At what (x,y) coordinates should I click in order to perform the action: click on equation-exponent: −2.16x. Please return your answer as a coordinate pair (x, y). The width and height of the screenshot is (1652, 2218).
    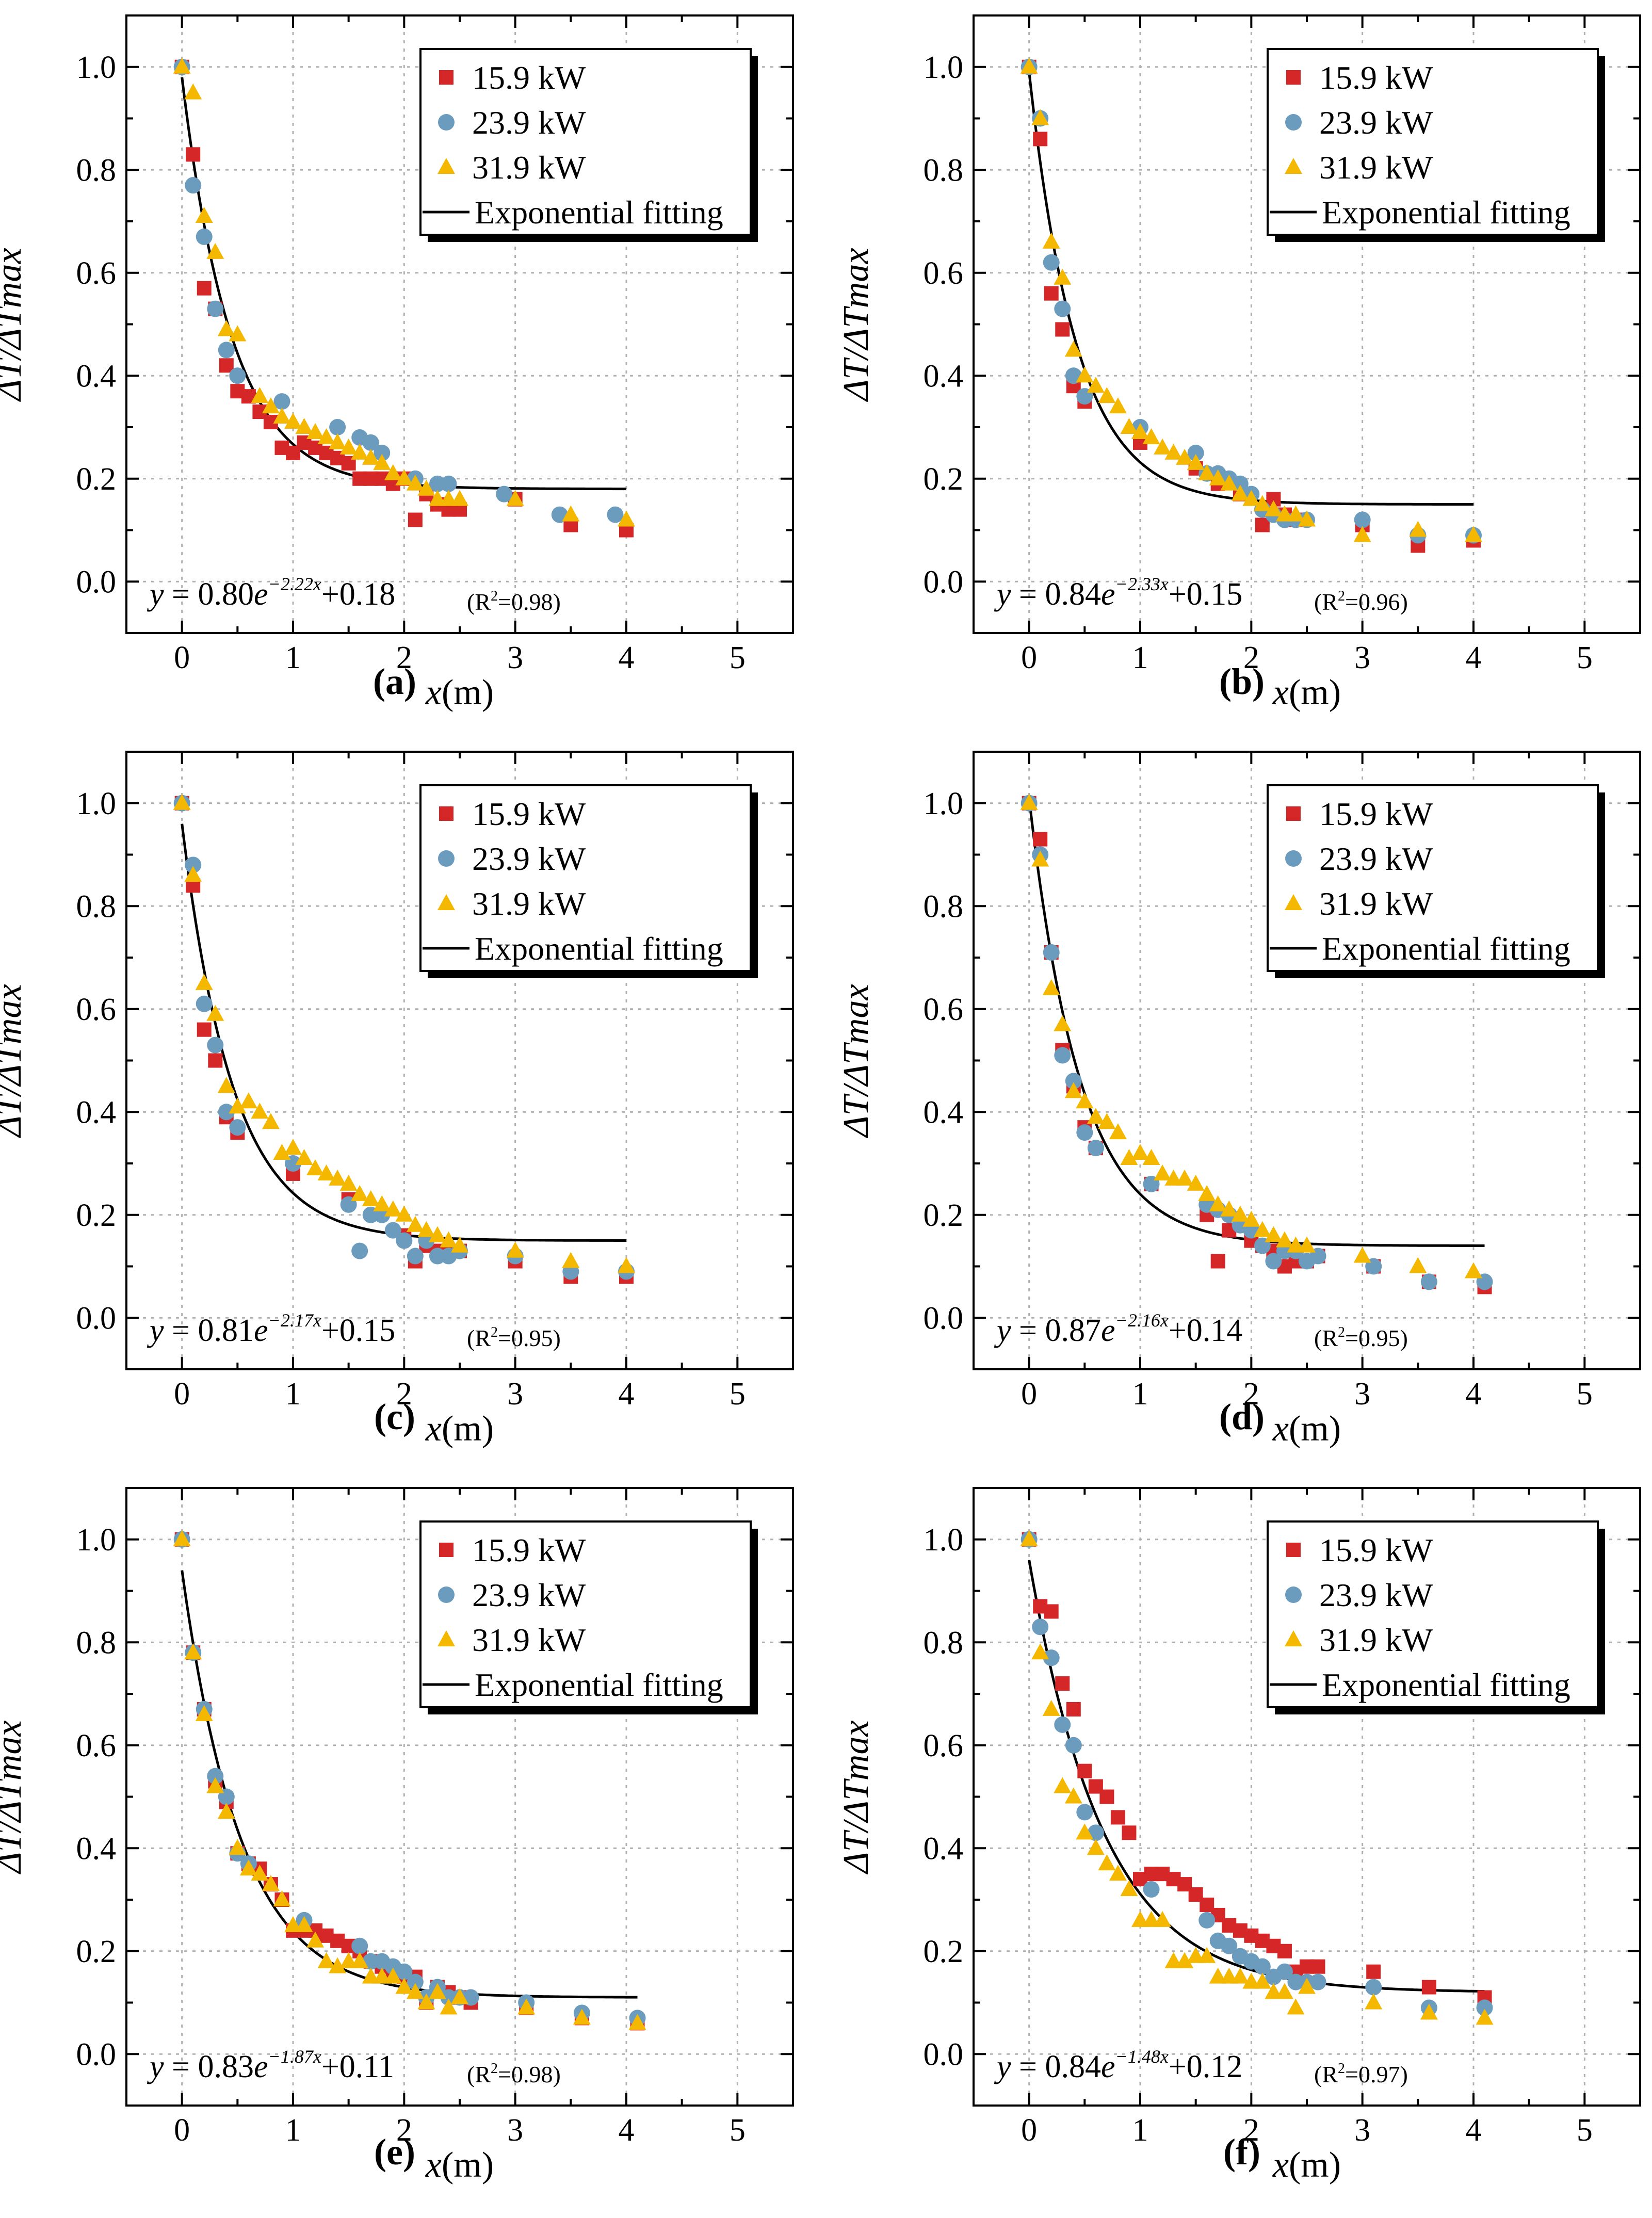
    Looking at the image, I should click on (1142, 1320).